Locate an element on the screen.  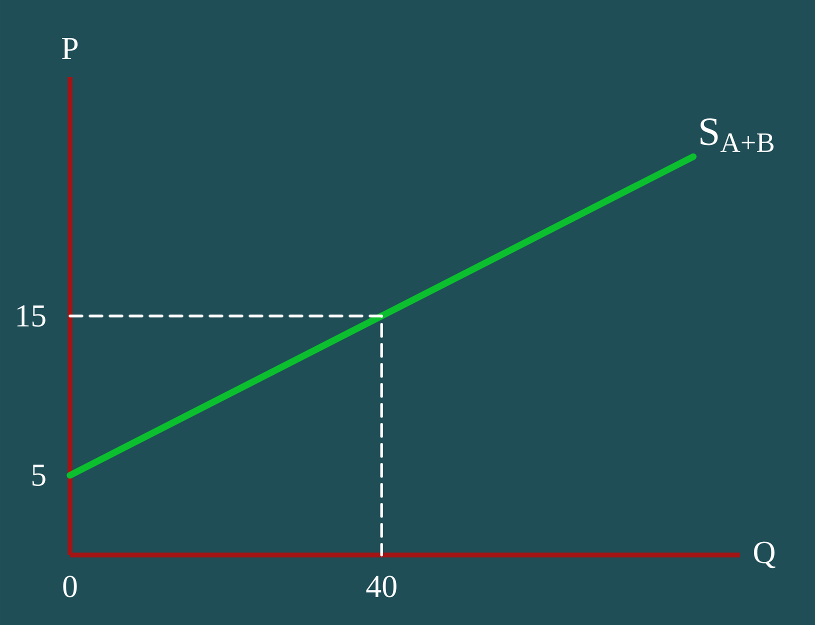
series-label: S$_{A+B}$ is located at coordinates (737, 135).